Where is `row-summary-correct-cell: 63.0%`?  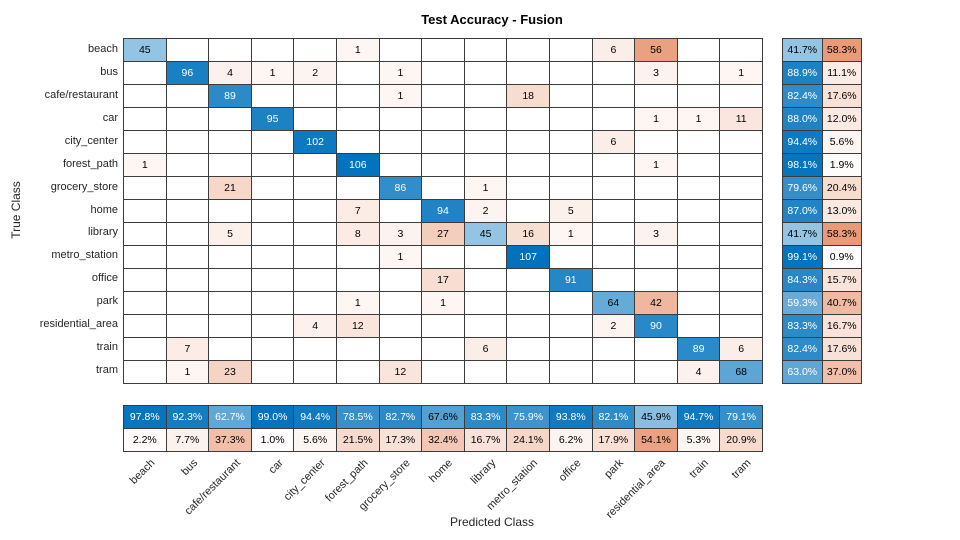
row-summary-correct-cell: 63.0% is located at coordinates (802, 372).